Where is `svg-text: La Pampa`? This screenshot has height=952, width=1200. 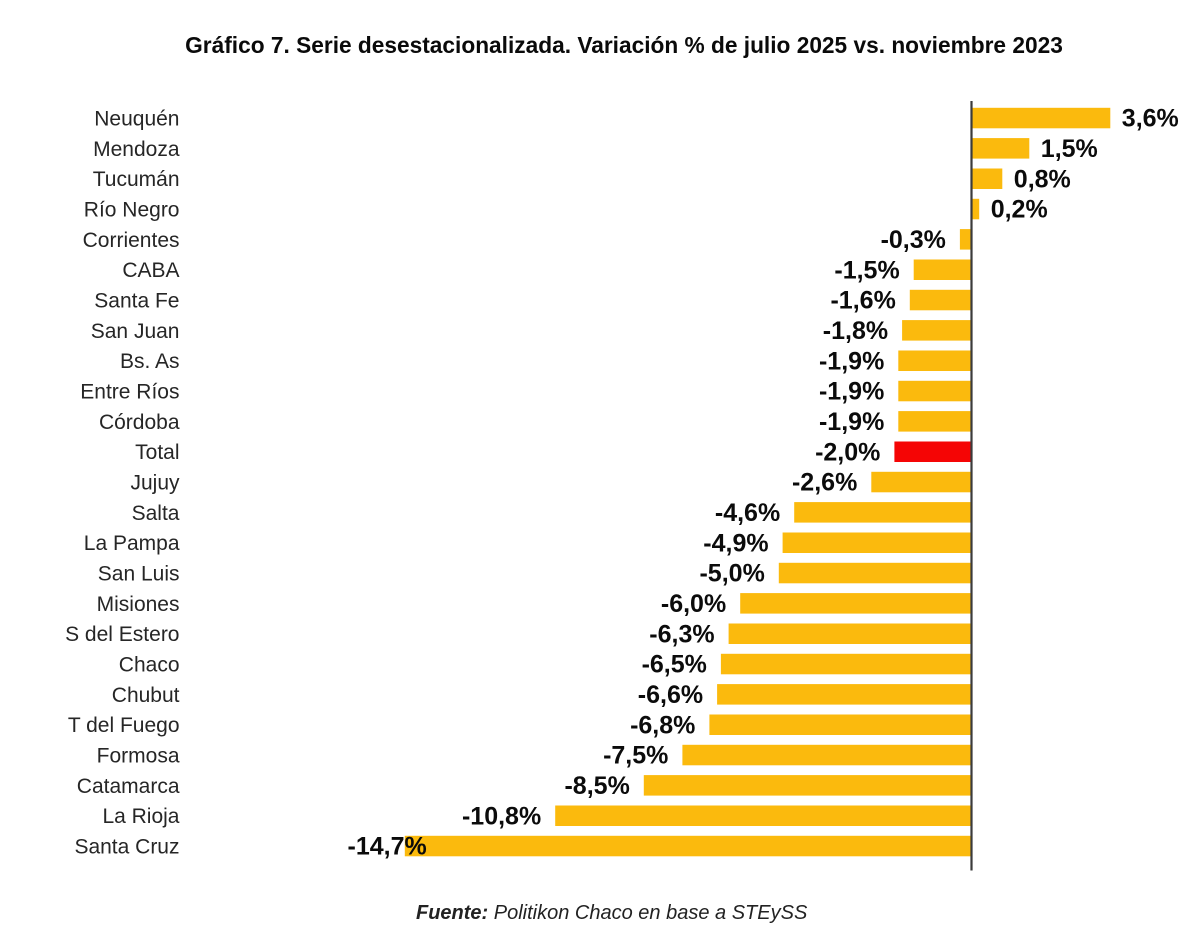 svg-text: La Pampa is located at coordinates (132, 543).